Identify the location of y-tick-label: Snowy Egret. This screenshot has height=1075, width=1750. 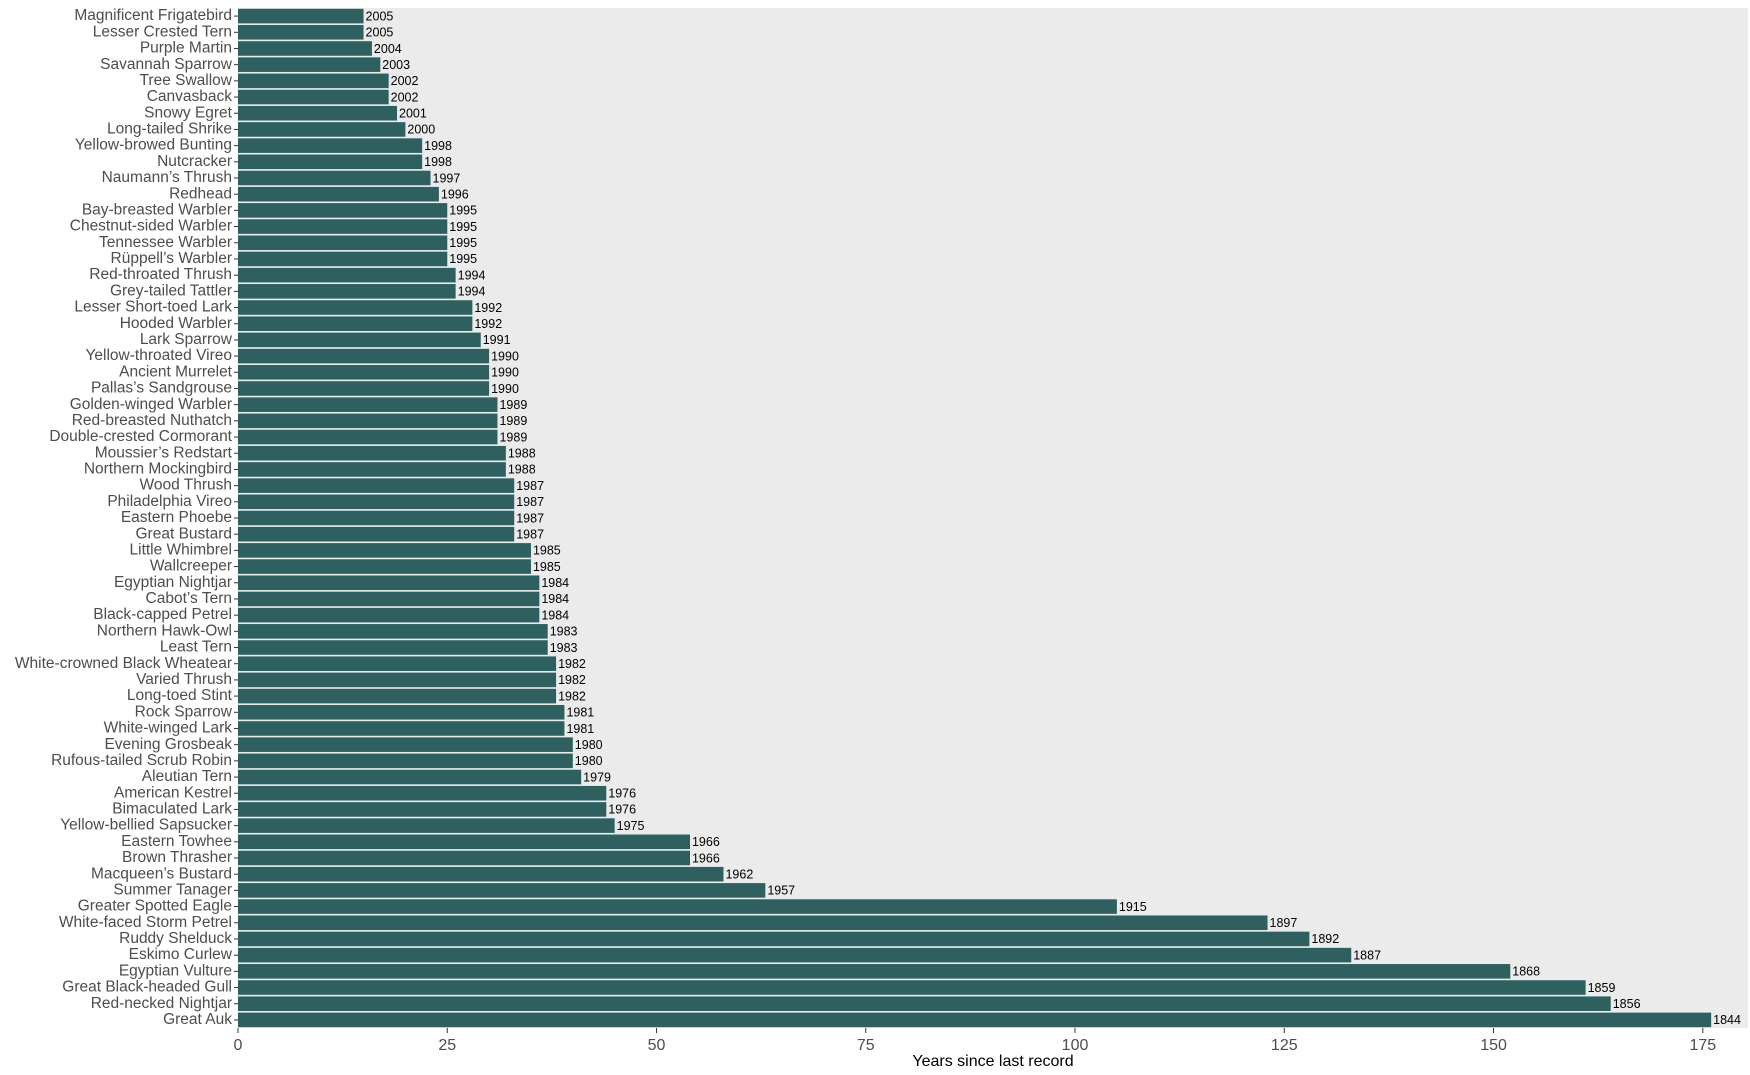
(188, 112).